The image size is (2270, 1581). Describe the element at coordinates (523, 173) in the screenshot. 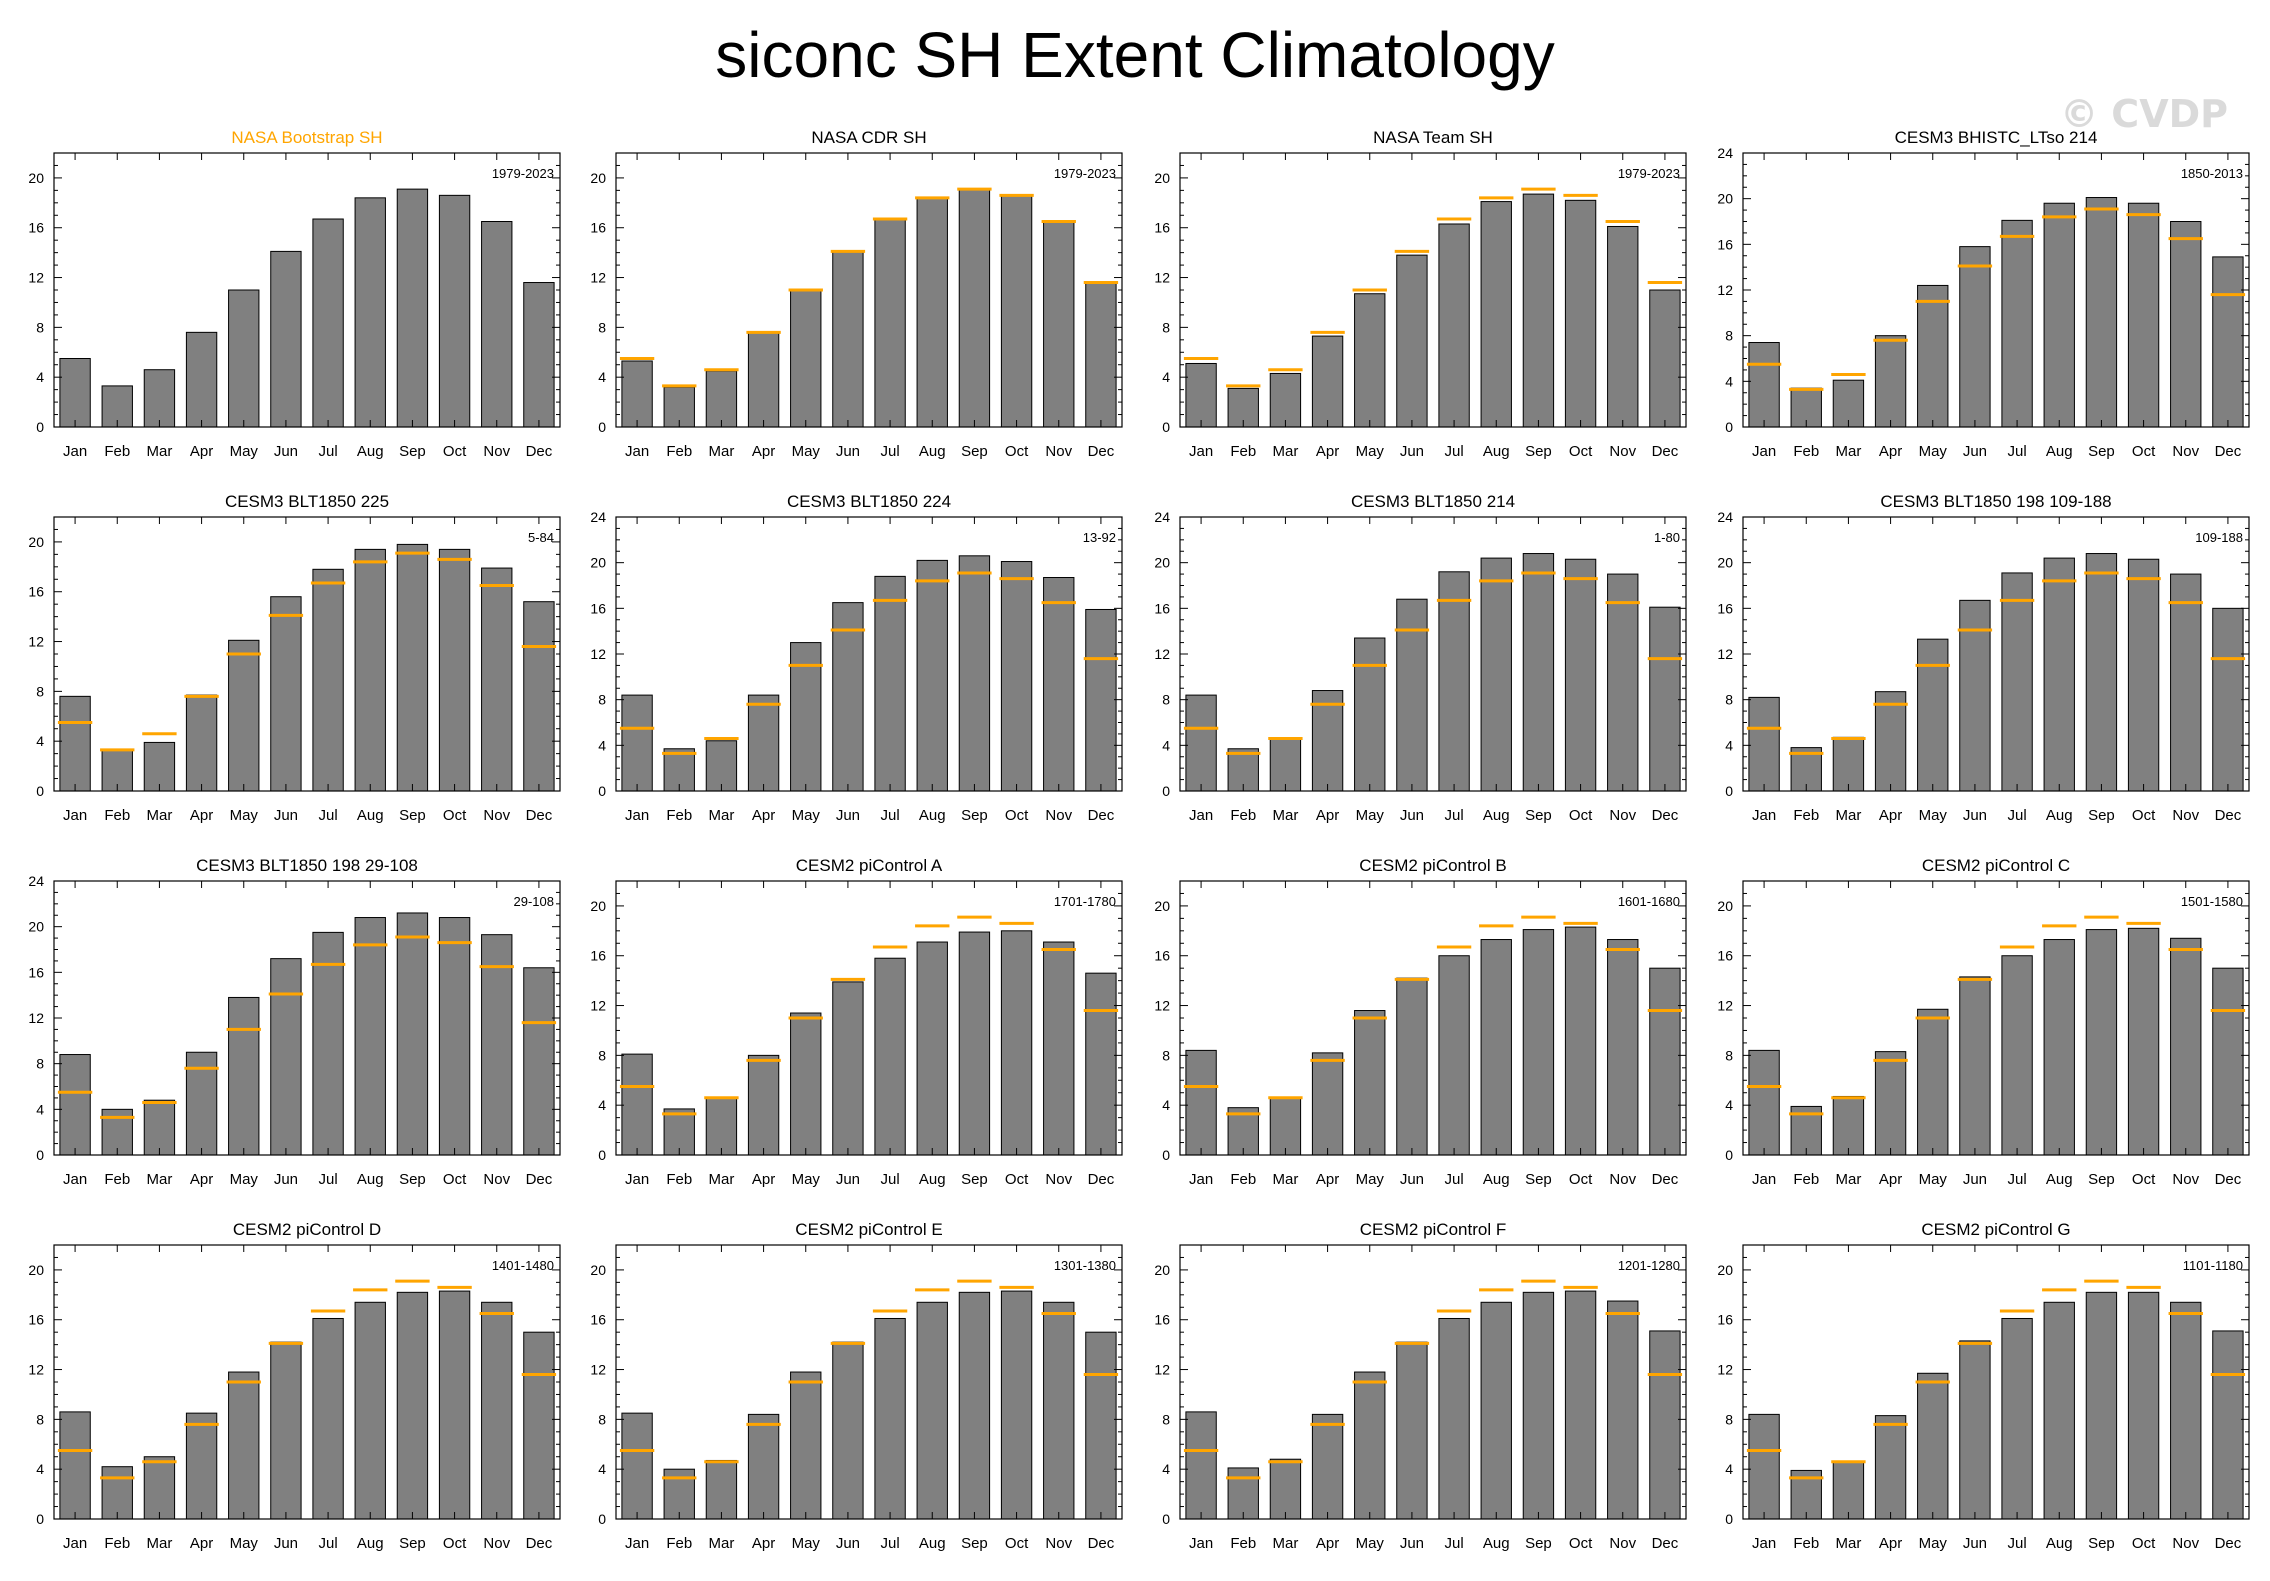

I see `period-label: 1979-2023` at that location.